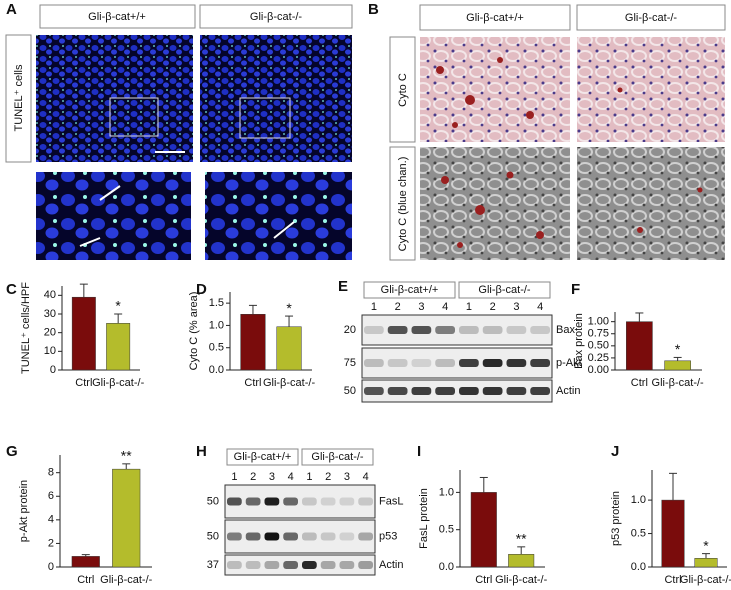 The image size is (731, 590). I want to click on inset-box, so click(134, 117).